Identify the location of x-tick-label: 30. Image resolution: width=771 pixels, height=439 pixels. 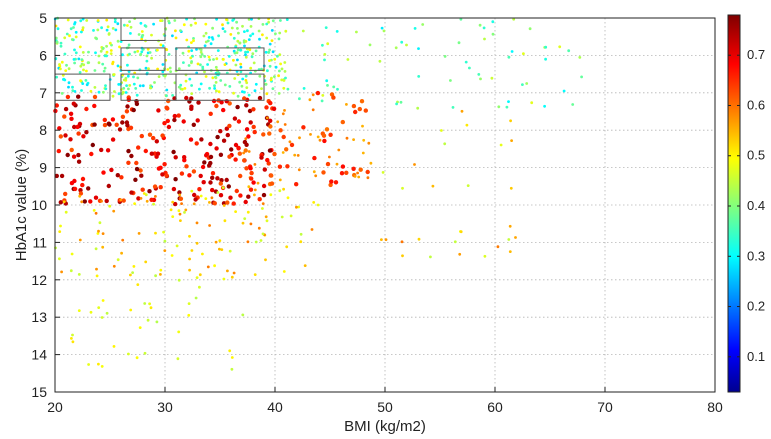
(165, 407).